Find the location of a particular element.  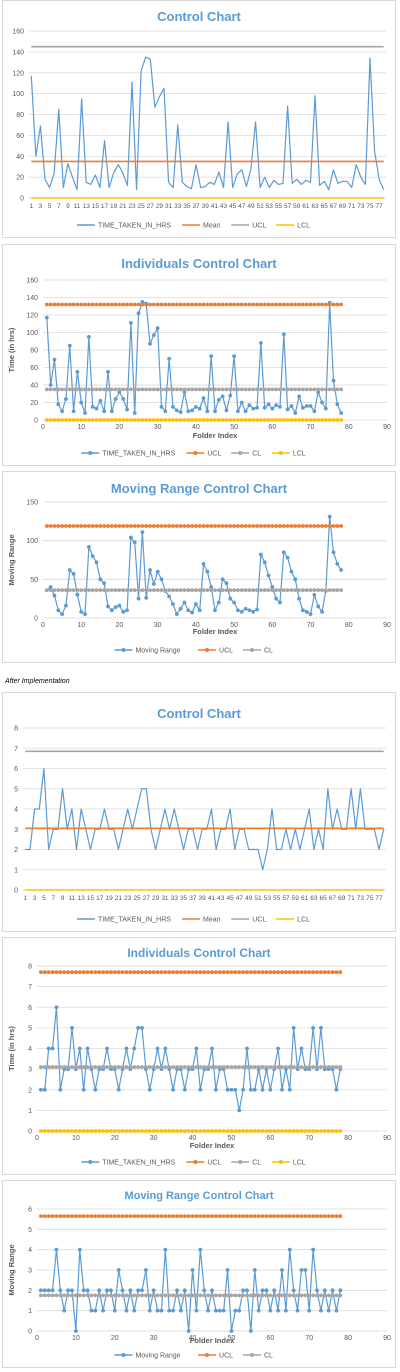

x-tick-label: 47 is located at coordinates (240, 898).